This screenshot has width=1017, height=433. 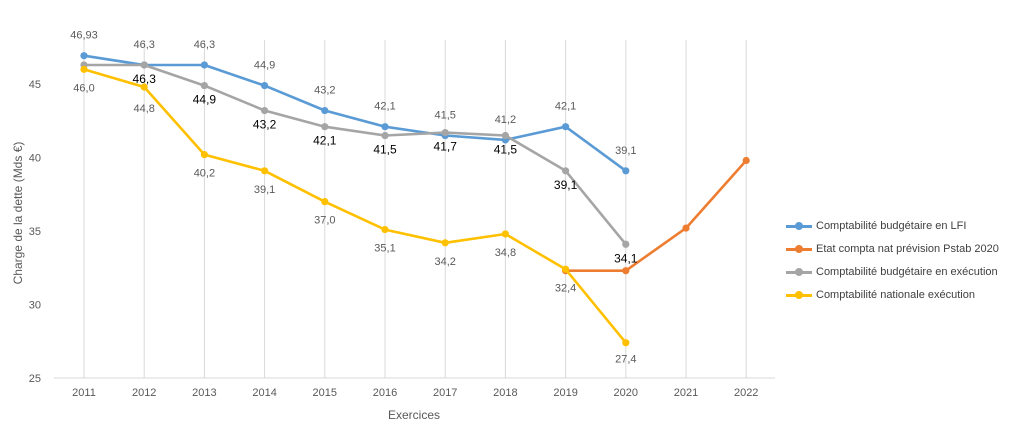 I want to click on legend-item-1: Comptabilité budgétaire en LFI, so click(x=892, y=225).